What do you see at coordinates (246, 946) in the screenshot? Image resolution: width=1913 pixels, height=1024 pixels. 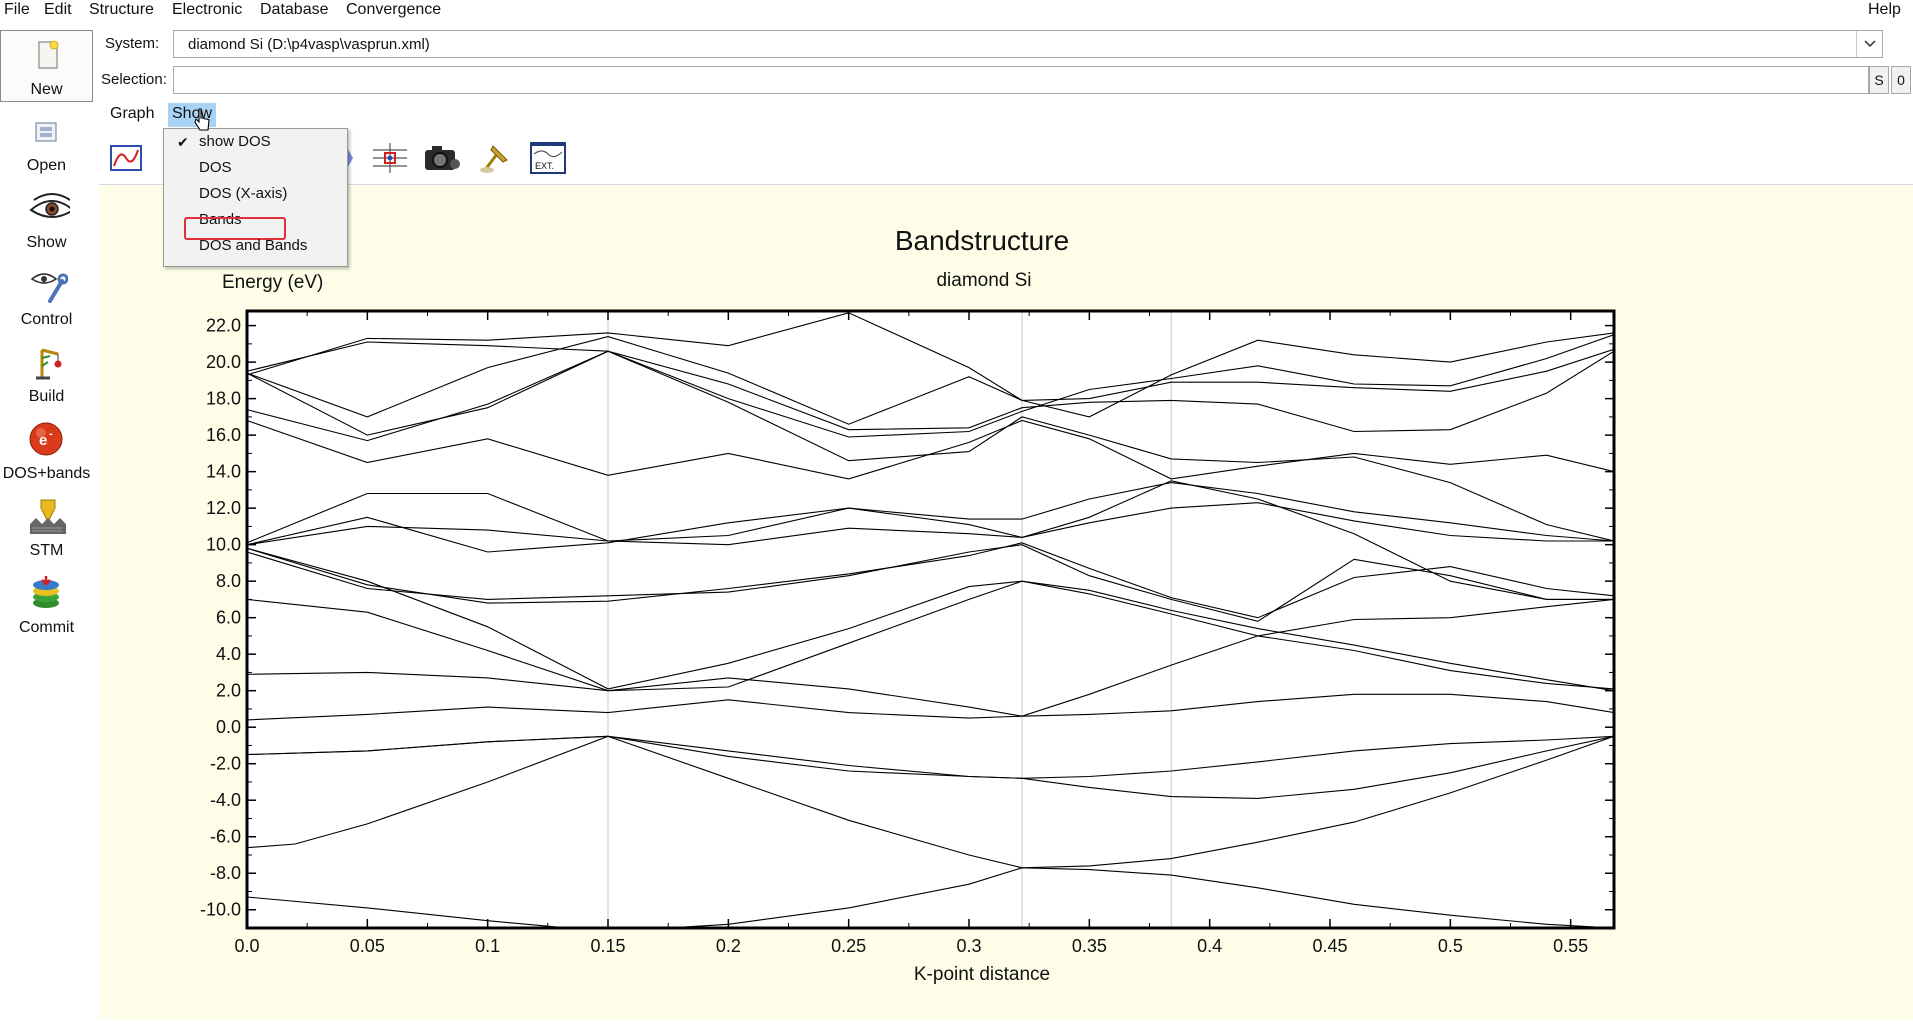 I see `x-tick-label: 0.0` at bounding box center [246, 946].